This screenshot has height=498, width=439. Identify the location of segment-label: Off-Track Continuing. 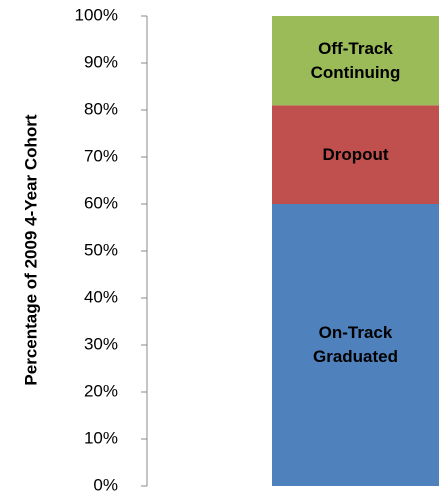
(355, 60).